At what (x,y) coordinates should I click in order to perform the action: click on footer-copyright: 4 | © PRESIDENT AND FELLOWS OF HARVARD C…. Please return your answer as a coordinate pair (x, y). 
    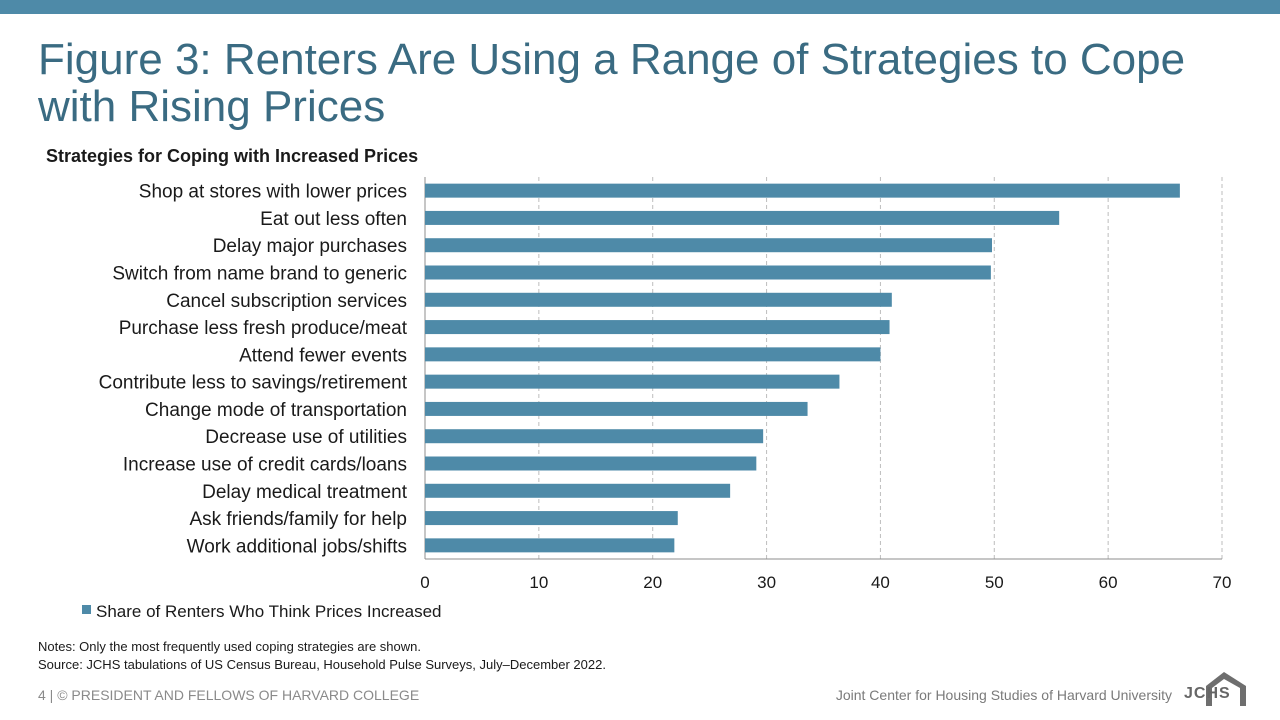
    Looking at the image, I should click on (229, 695).